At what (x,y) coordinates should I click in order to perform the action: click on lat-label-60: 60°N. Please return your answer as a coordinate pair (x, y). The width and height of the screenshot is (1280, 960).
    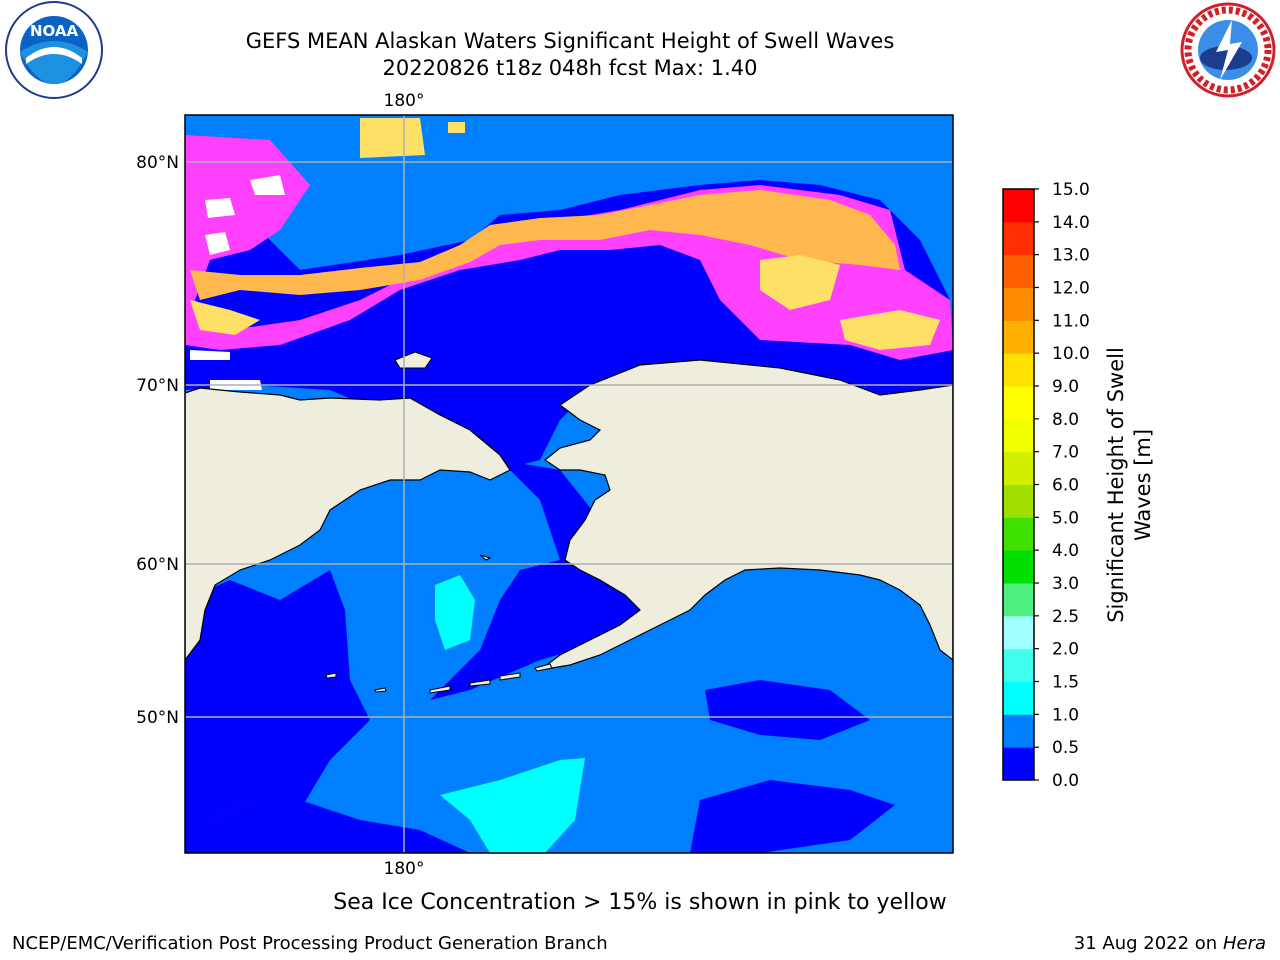
    Looking at the image, I should click on (157, 565).